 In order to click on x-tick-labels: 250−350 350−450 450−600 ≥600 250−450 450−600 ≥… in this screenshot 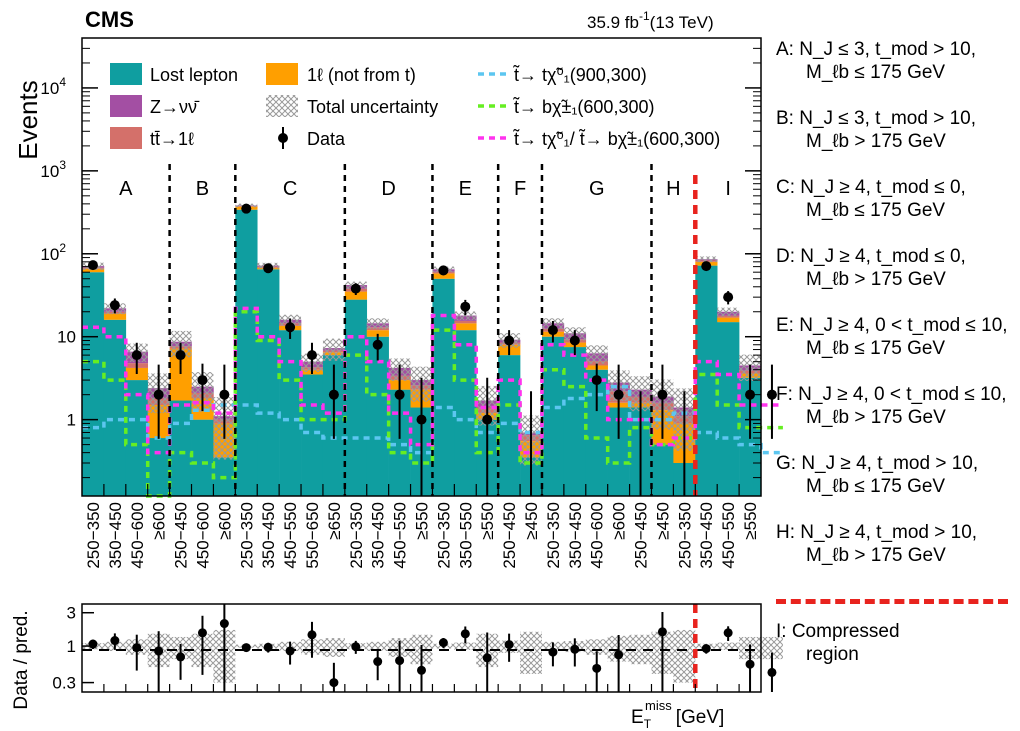, I will do `click(422, 535)`.